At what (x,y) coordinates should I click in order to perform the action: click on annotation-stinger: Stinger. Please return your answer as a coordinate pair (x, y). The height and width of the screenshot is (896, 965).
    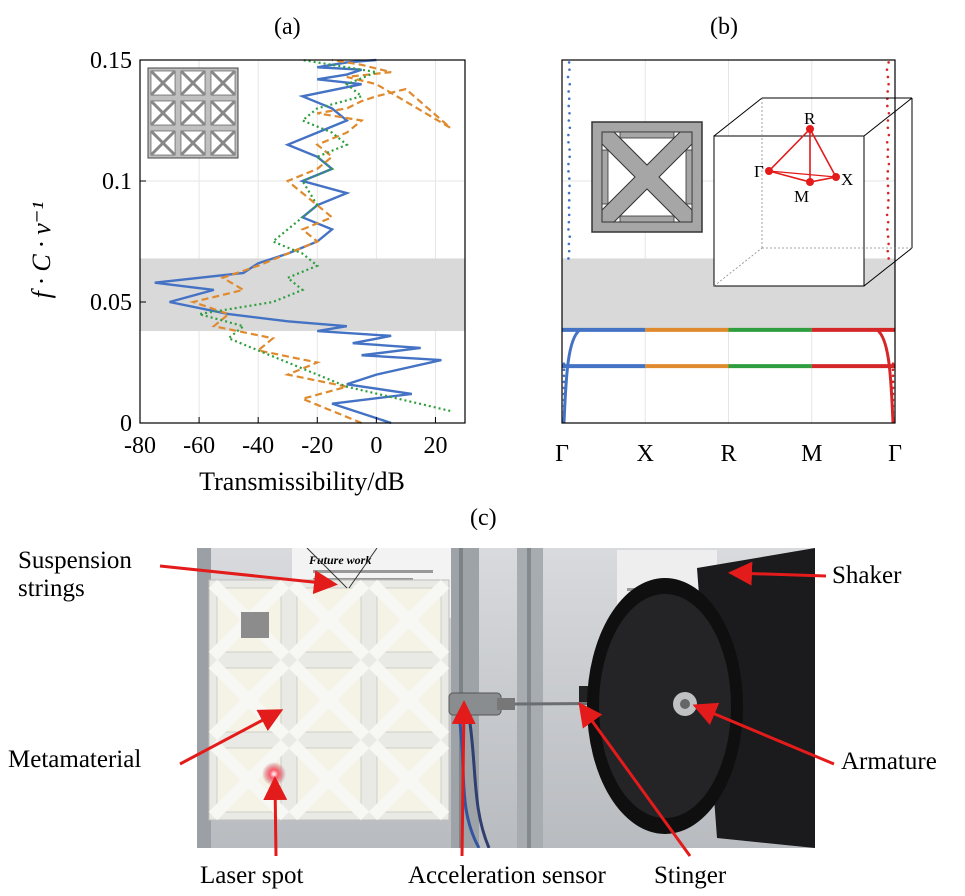
    Looking at the image, I should click on (690, 876).